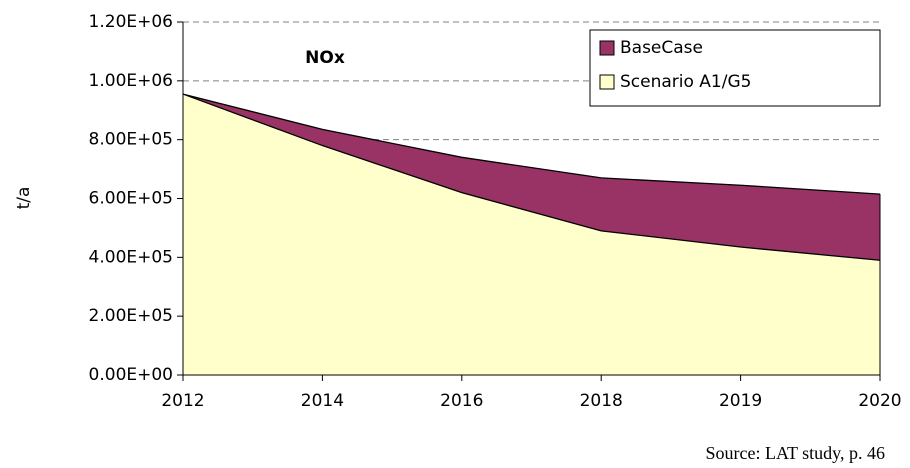 The height and width of the screenshot is (468, 910). What do you see at coordinates (131, 316) in the screenshot?
I see `y-tick-label: 2.00E+05` at bounding box center [131, 316].